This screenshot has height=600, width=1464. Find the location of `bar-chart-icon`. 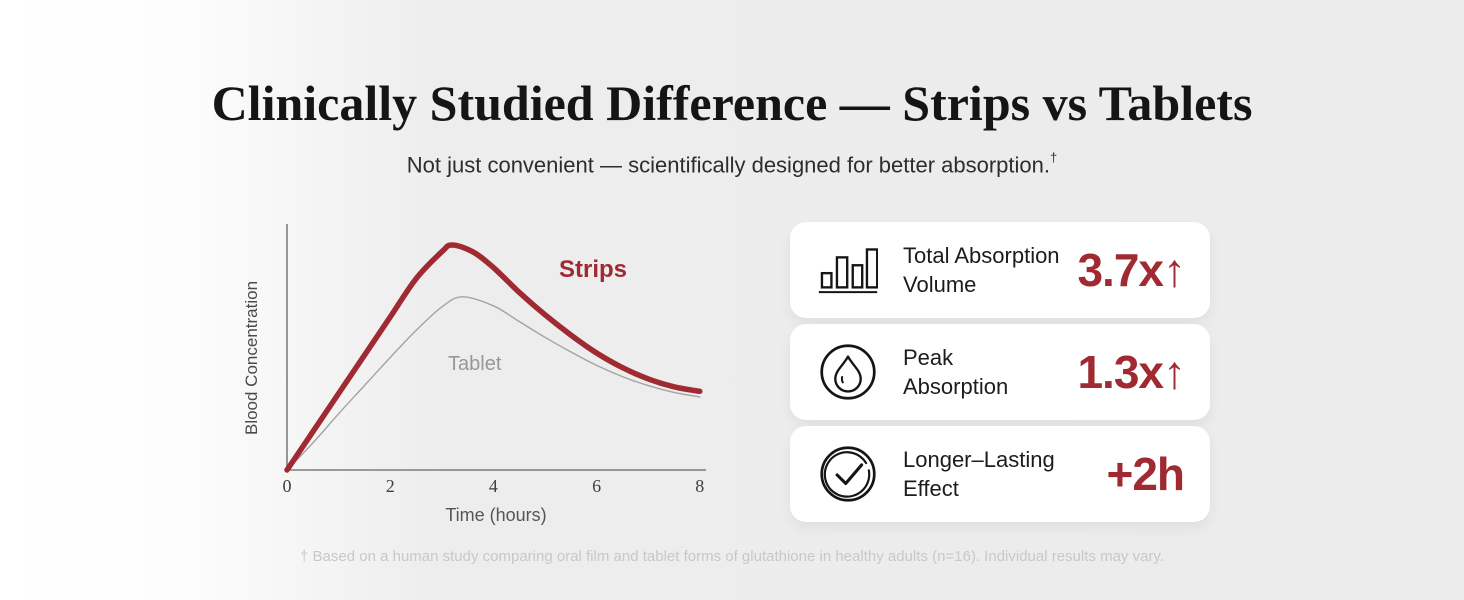

bar-chart-icon is located at coordinates (848, 270).